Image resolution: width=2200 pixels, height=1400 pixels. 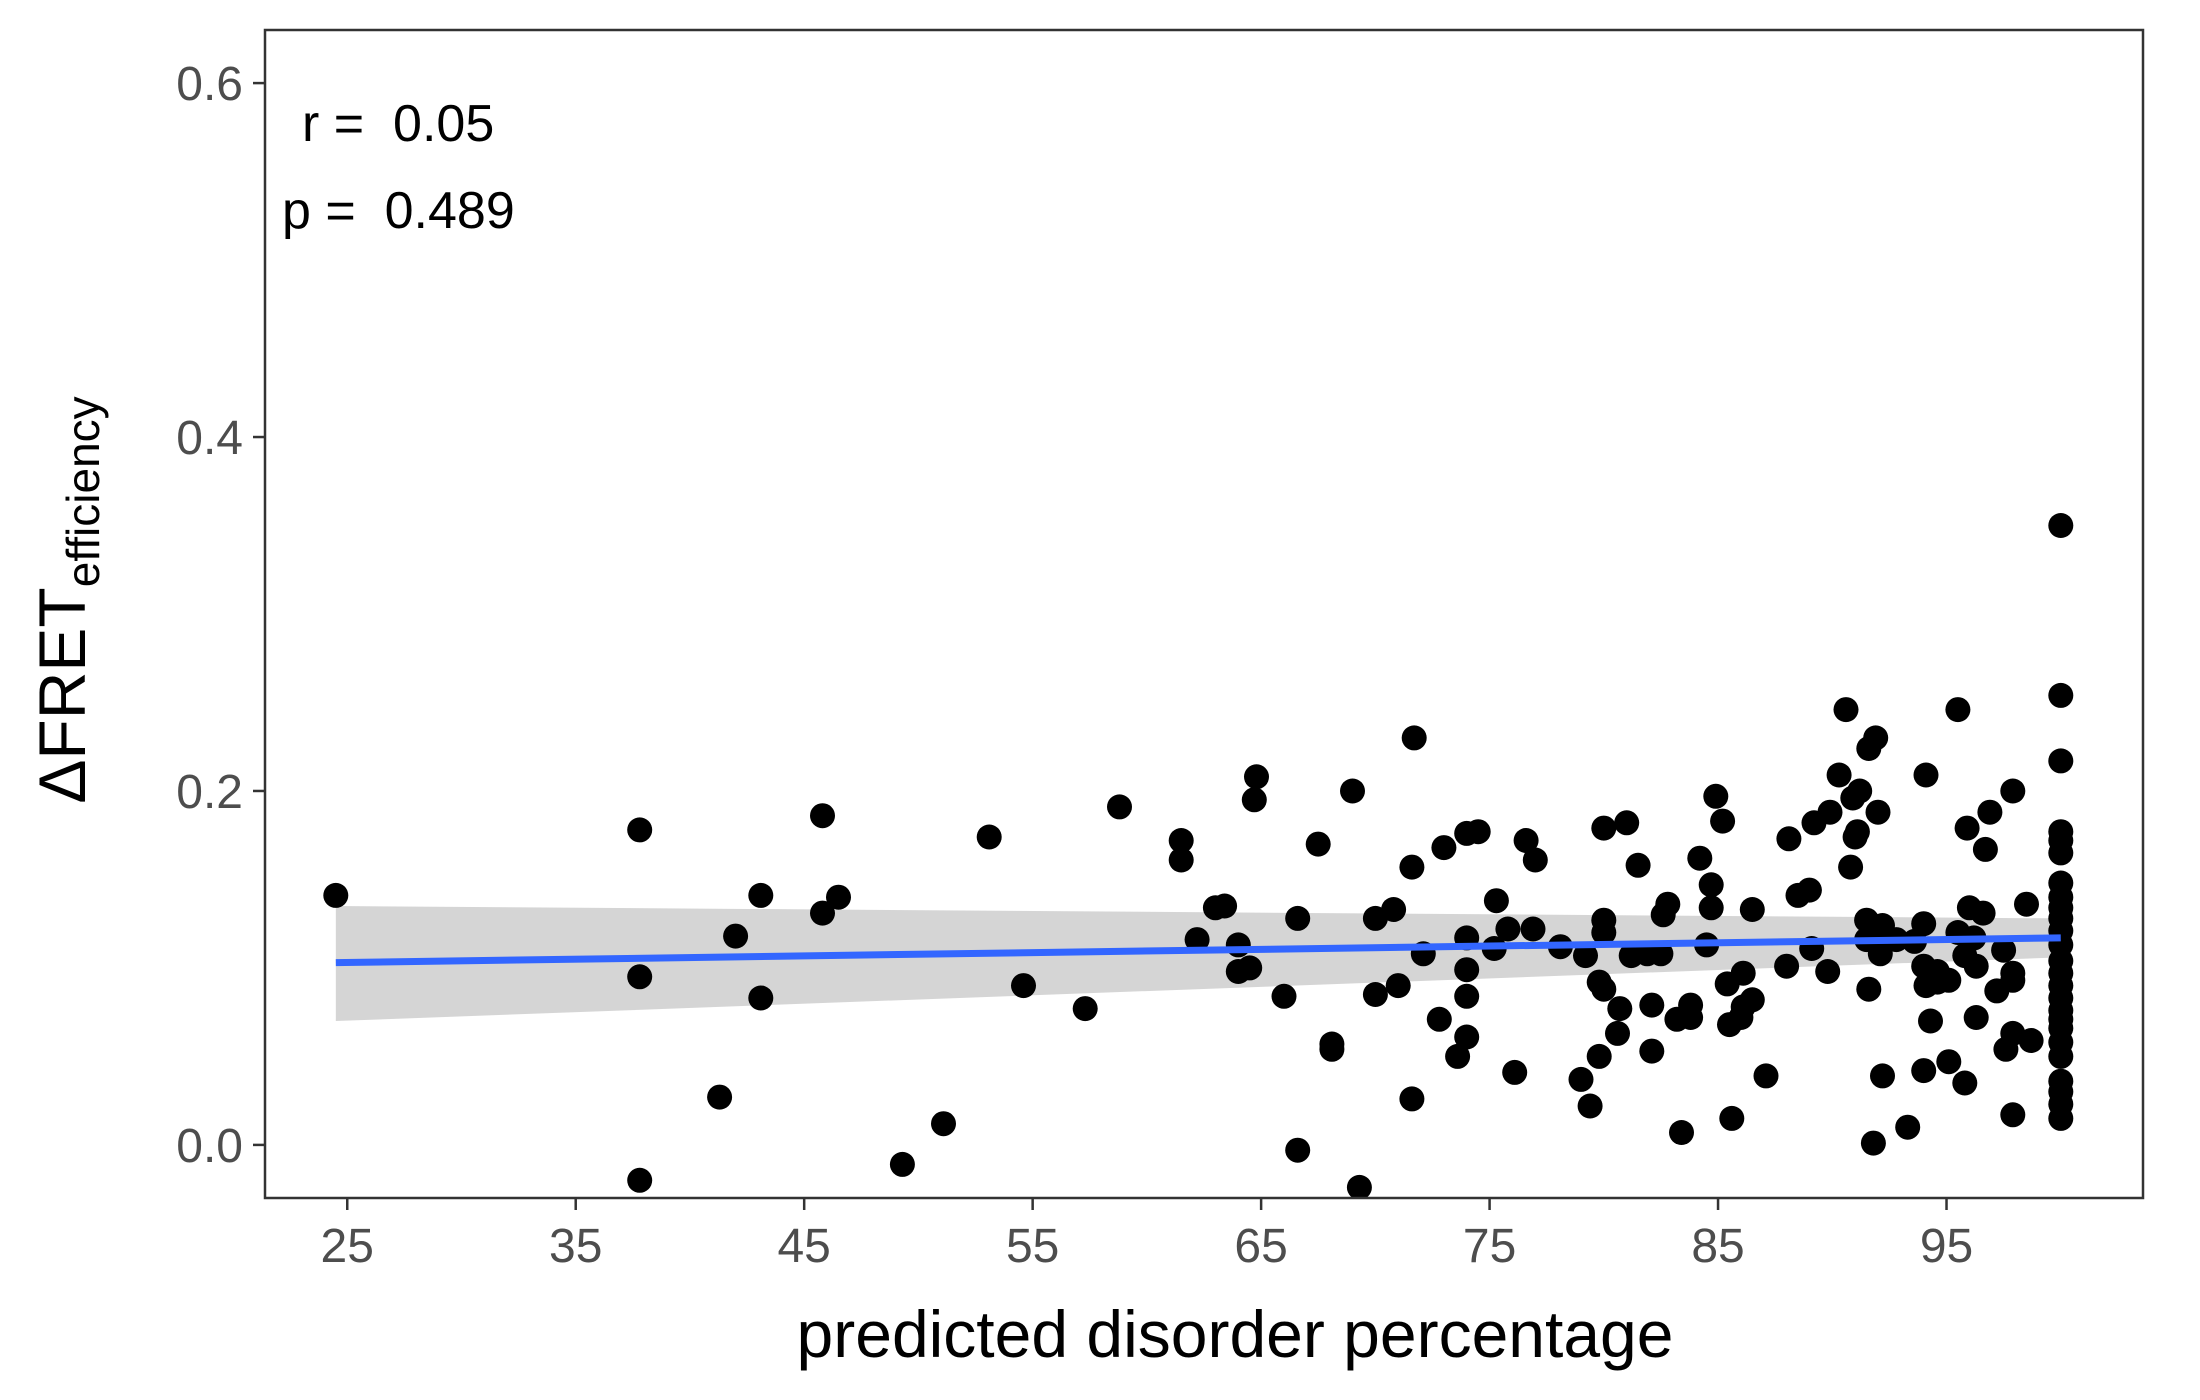 What do you see at coordinates (398, 124) in the screenshot?
I see `correlation-r-annotation: r = 0.05` at bounding box center [398, 124].